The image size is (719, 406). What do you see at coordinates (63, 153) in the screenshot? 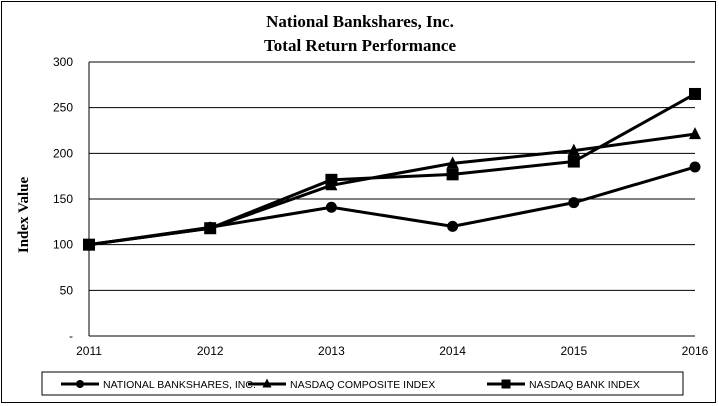
I see `y-tick-label: 200` at bounding box center [63, 153].